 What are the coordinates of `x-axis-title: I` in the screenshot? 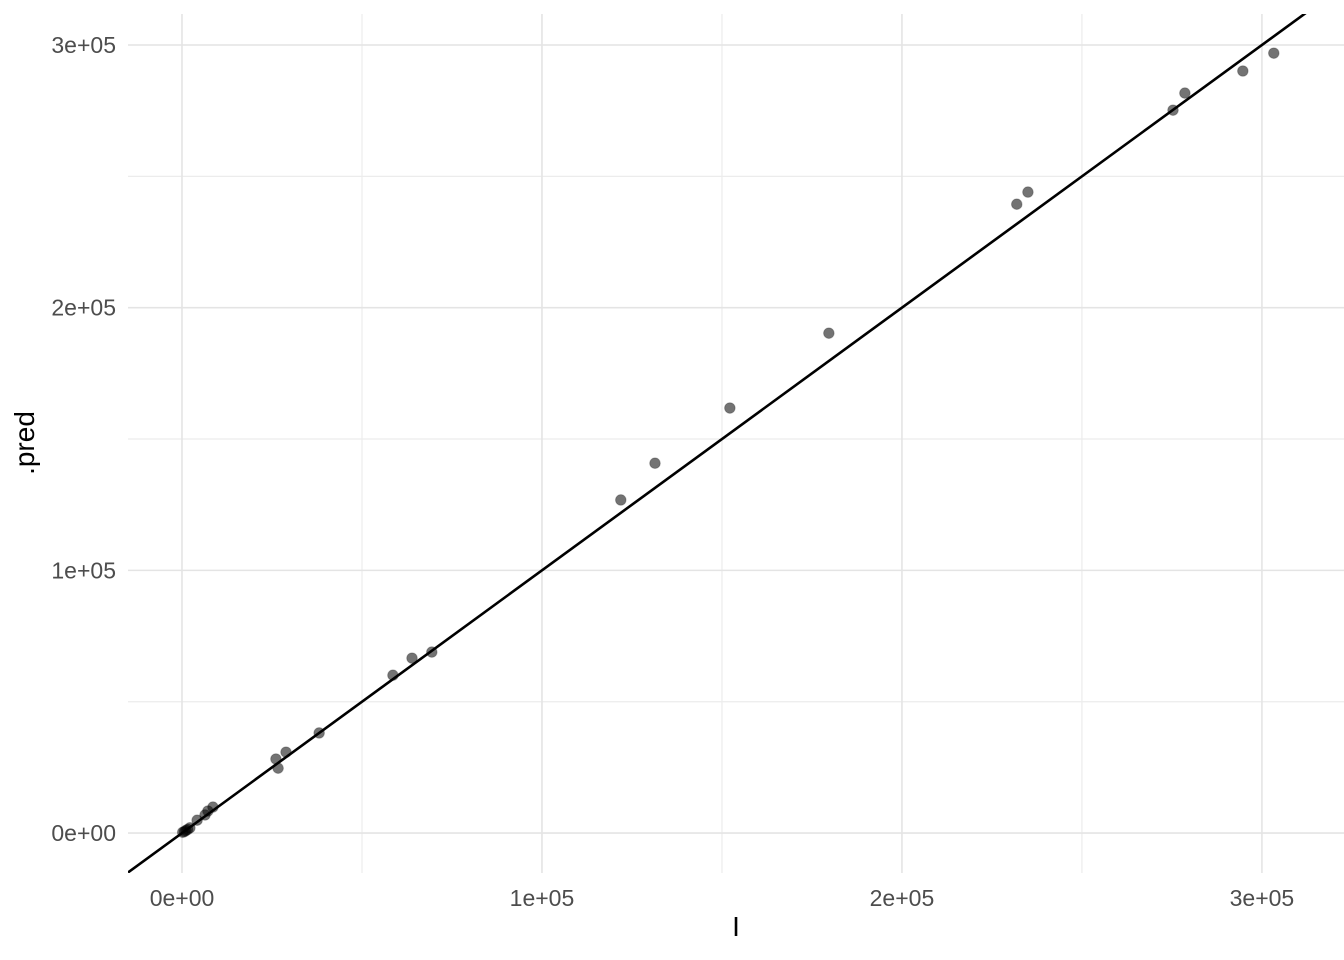 It's located at (736, 926).